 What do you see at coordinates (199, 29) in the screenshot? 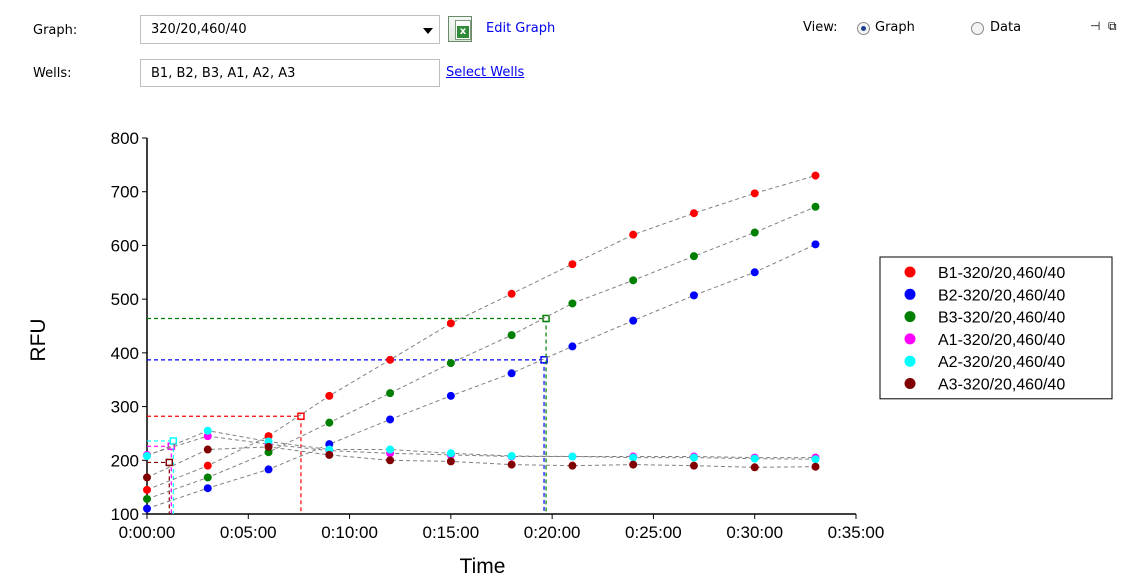
I see `graph-select-value: 320/20,460/40` at bounding box center [199, 29].